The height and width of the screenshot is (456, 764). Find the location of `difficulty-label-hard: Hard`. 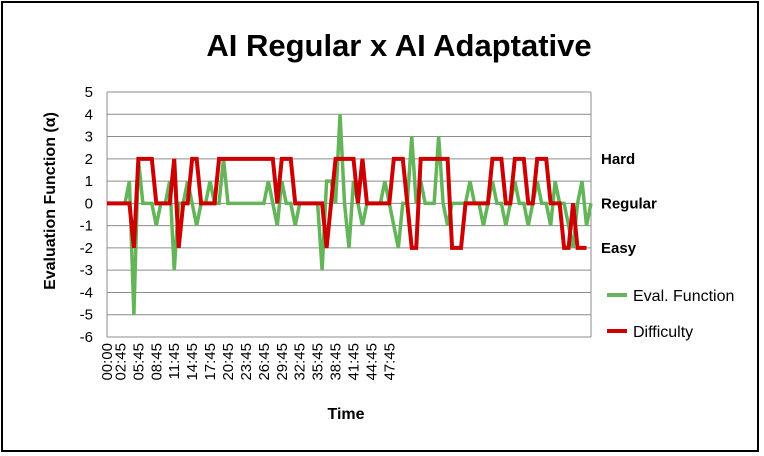

difficulty-label-hard: Hard is located at coordinates (618, 159).